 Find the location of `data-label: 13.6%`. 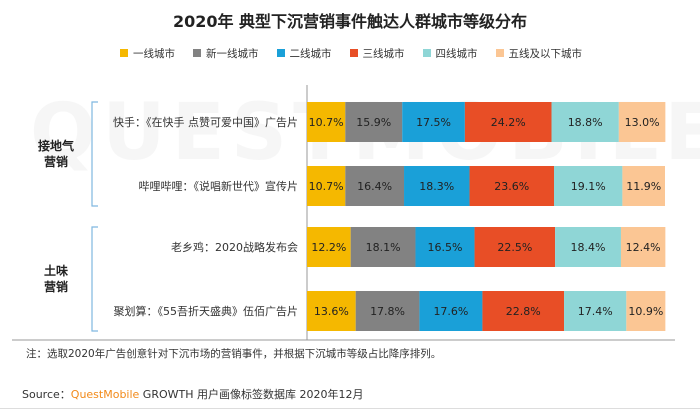

data-label: 13.6% is located at coordinates (331, 311).